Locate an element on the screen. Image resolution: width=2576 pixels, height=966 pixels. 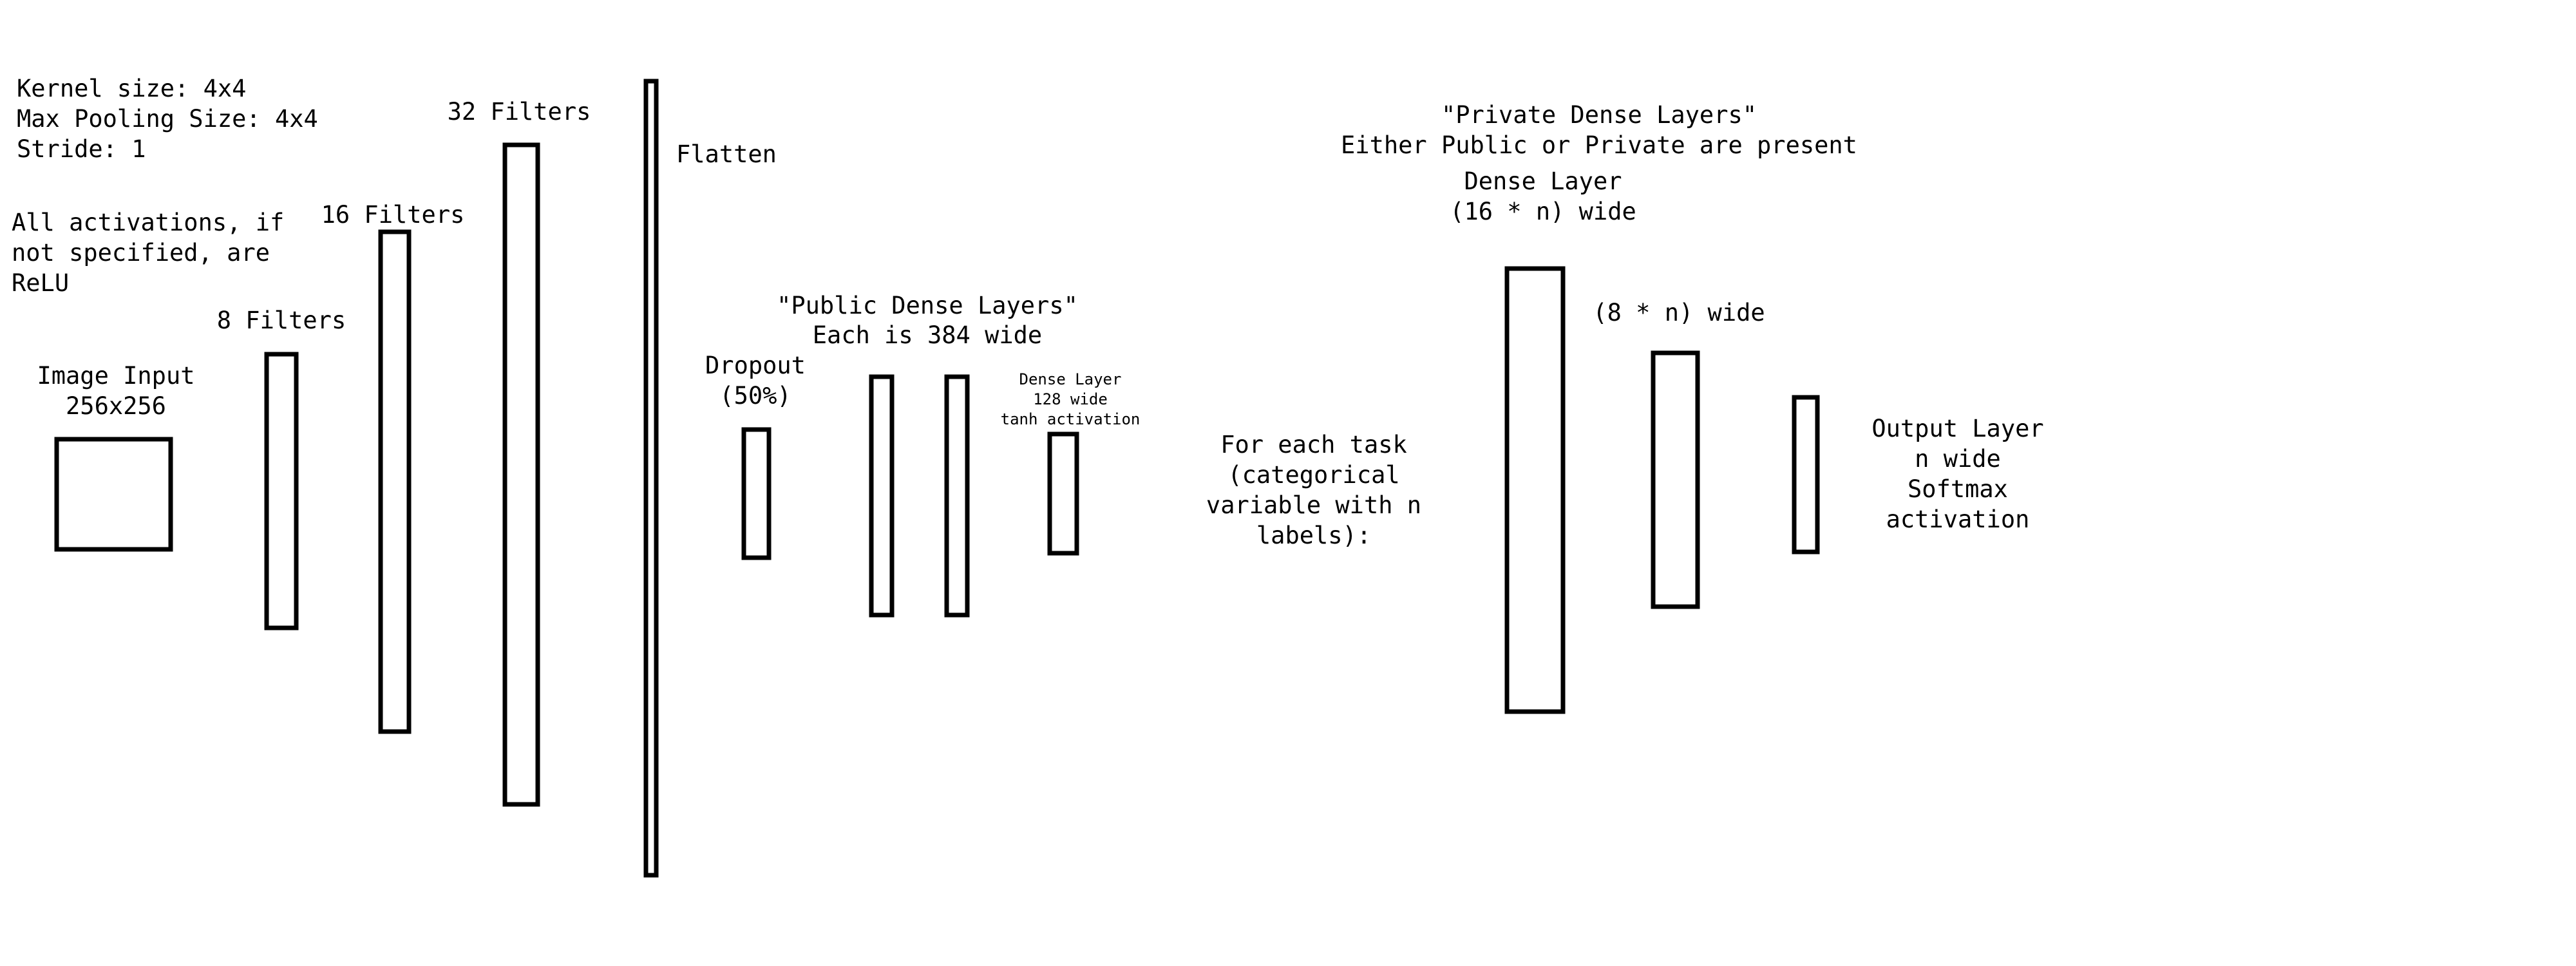
tanh-dense-box is located at coordinates (1063, 494).